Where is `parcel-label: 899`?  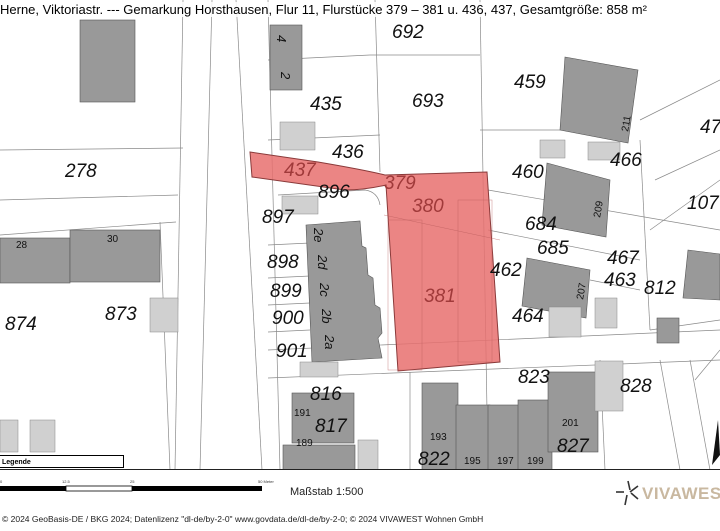
parcel-label: 899 is located at coordinates (286, 291).